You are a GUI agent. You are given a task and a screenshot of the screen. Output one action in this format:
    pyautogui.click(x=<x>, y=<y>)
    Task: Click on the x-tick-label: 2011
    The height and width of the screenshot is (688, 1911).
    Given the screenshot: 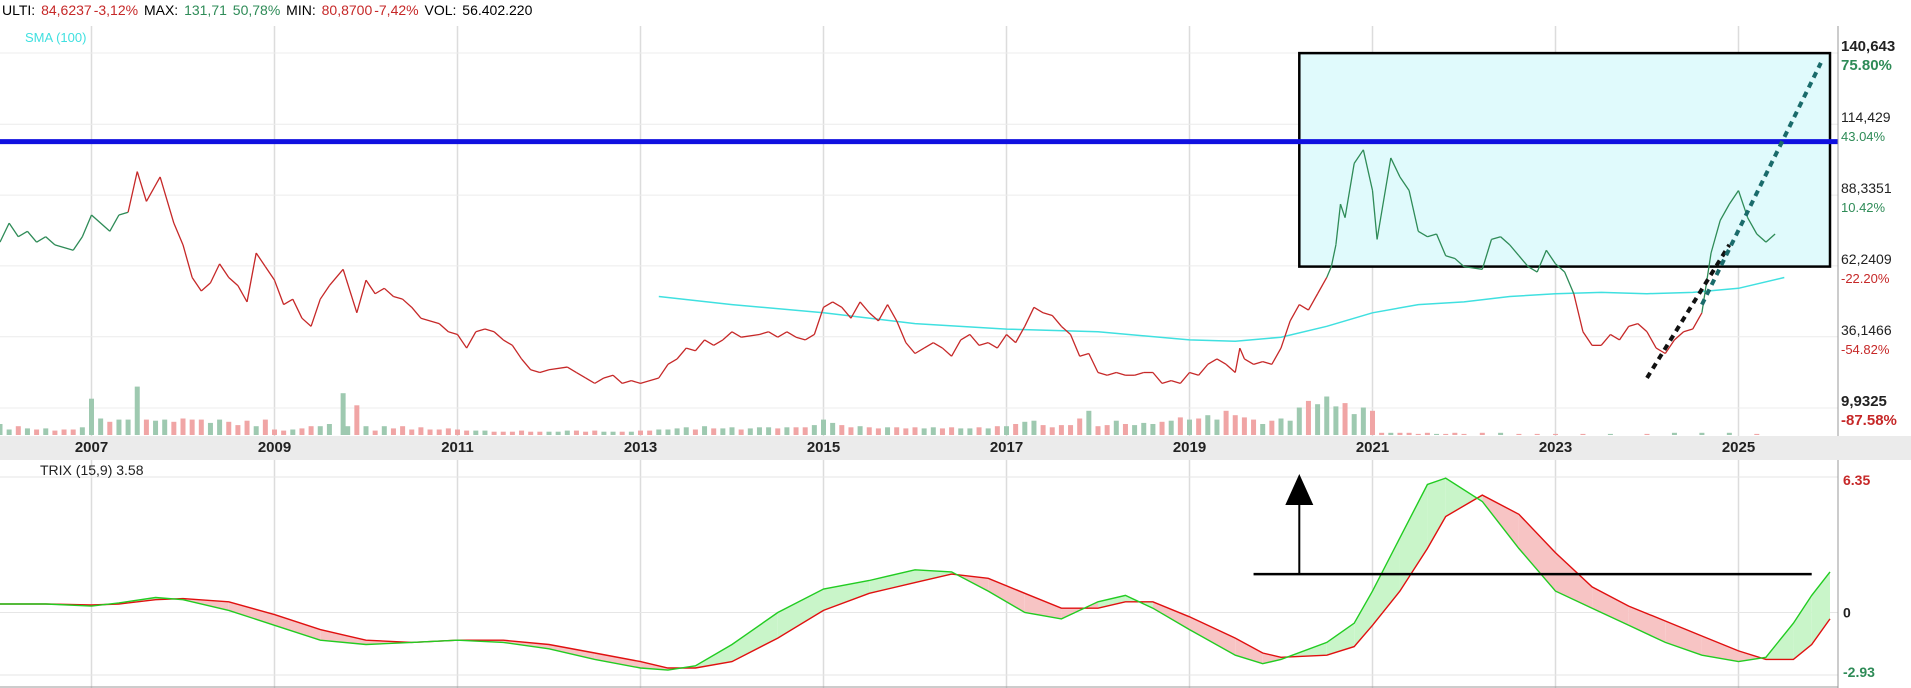 What is the action you would take?
    pyautogui.click(x=457, y=447)
    